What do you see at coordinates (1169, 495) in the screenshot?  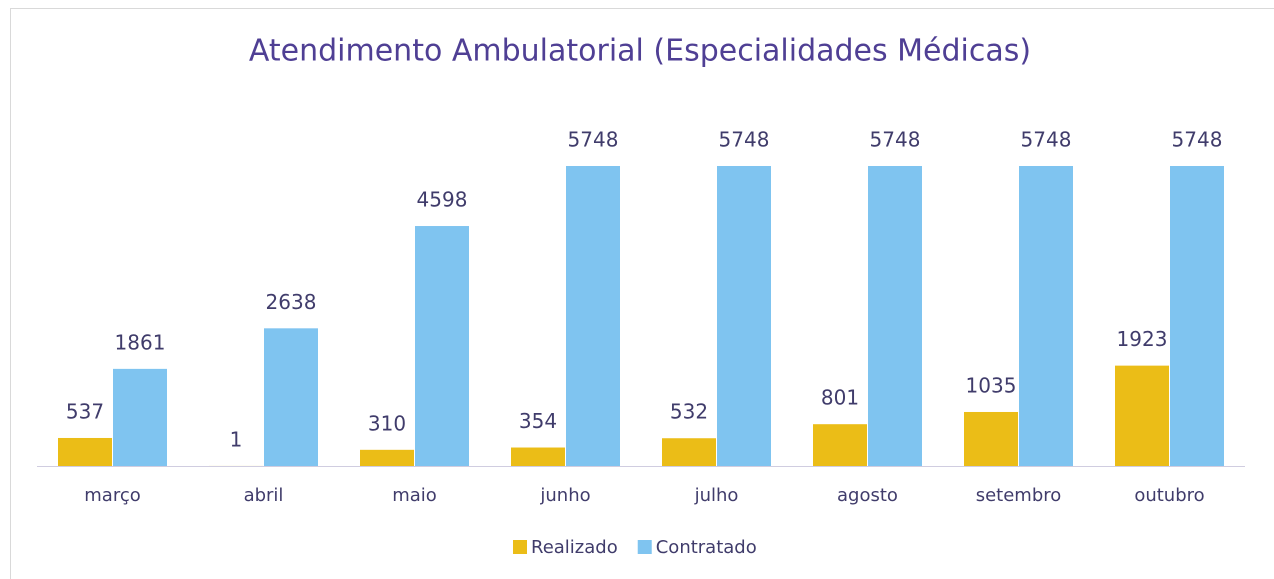 I see `x-tick-label: outubro` at bounding box center [1169, 495].